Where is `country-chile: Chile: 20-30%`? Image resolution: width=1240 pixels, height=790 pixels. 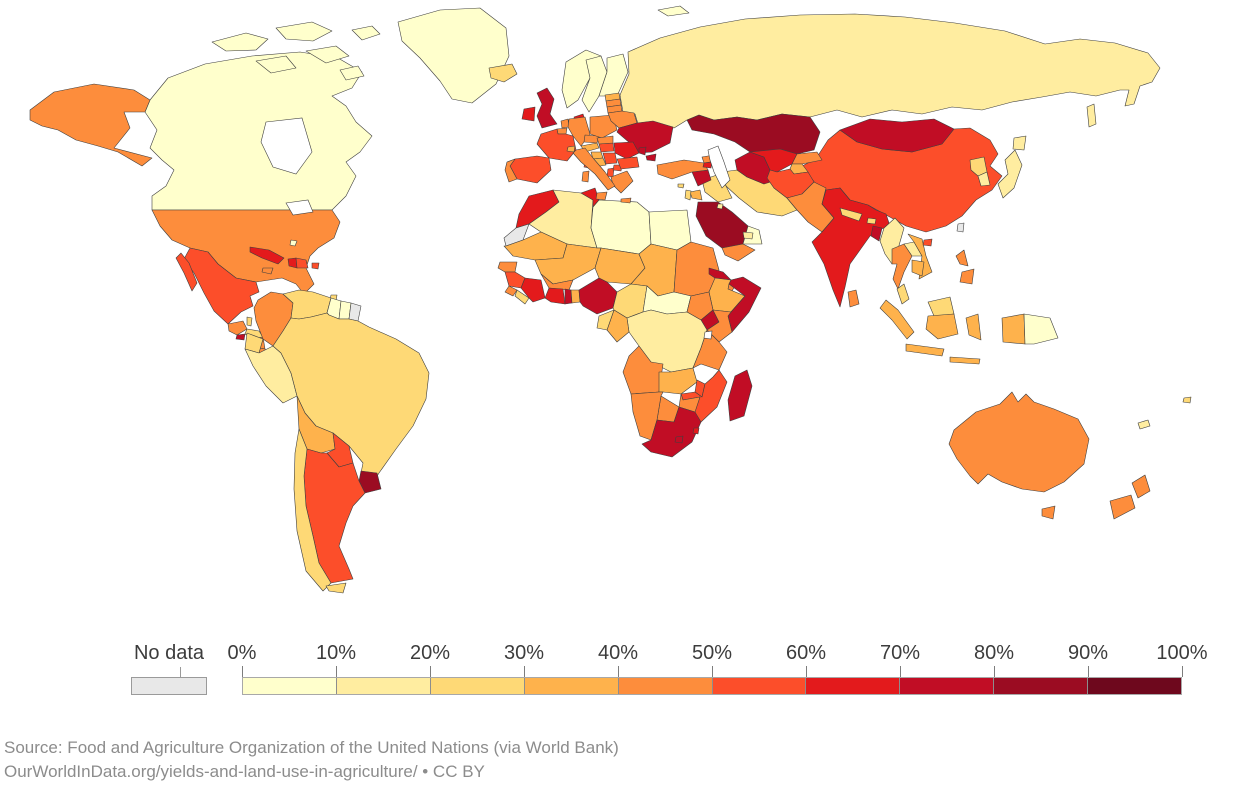 country-chile: Chile: 20-30% is located at coordinates (312, 510).